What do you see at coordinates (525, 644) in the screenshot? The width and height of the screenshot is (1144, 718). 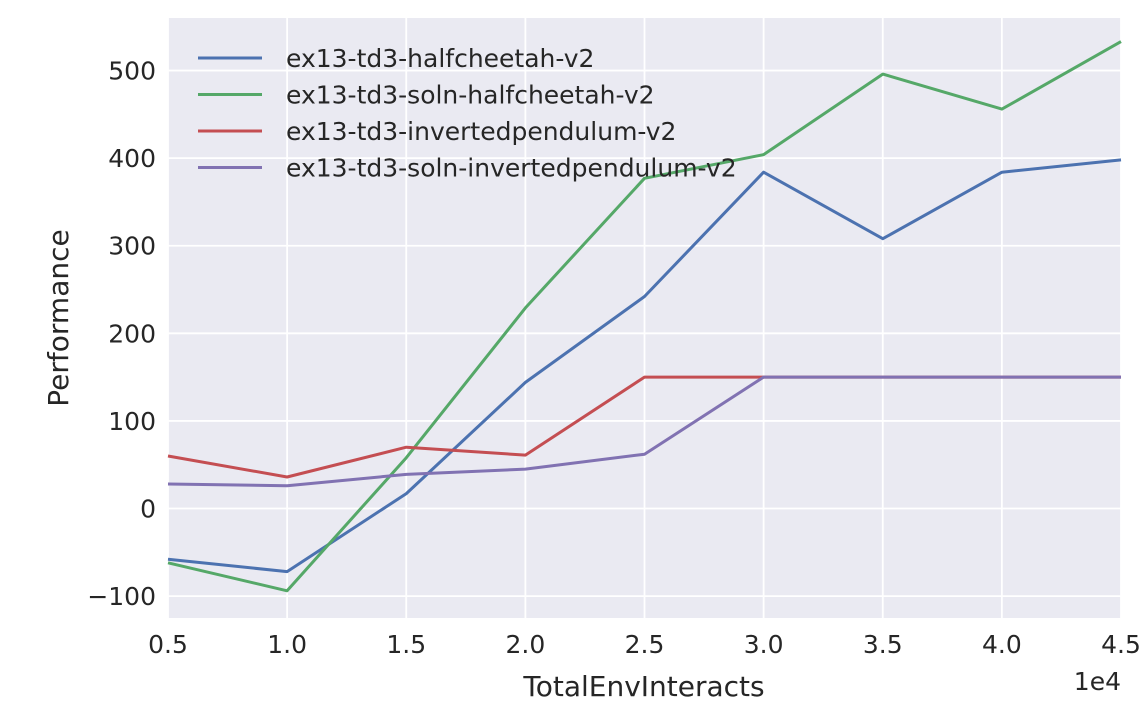 I see `x-tick-label: 2.0` at bounding box center [525, 644].